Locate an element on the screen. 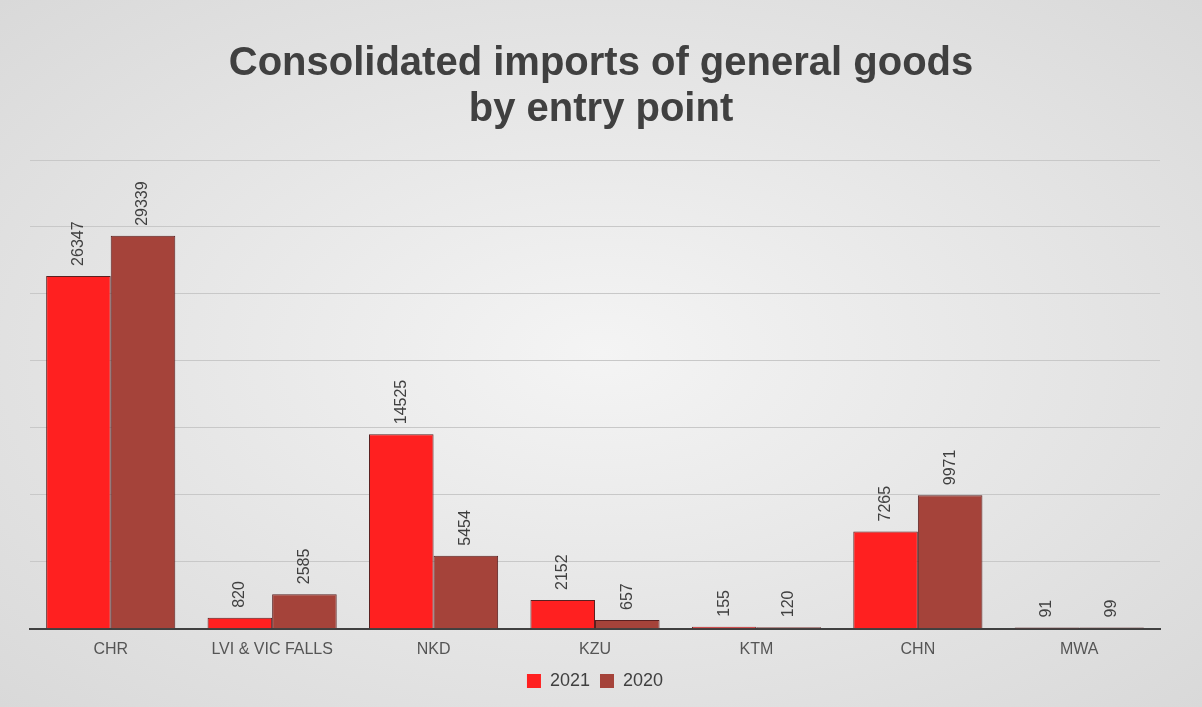  data-label: 7265 is located at coordinates (884, 503).